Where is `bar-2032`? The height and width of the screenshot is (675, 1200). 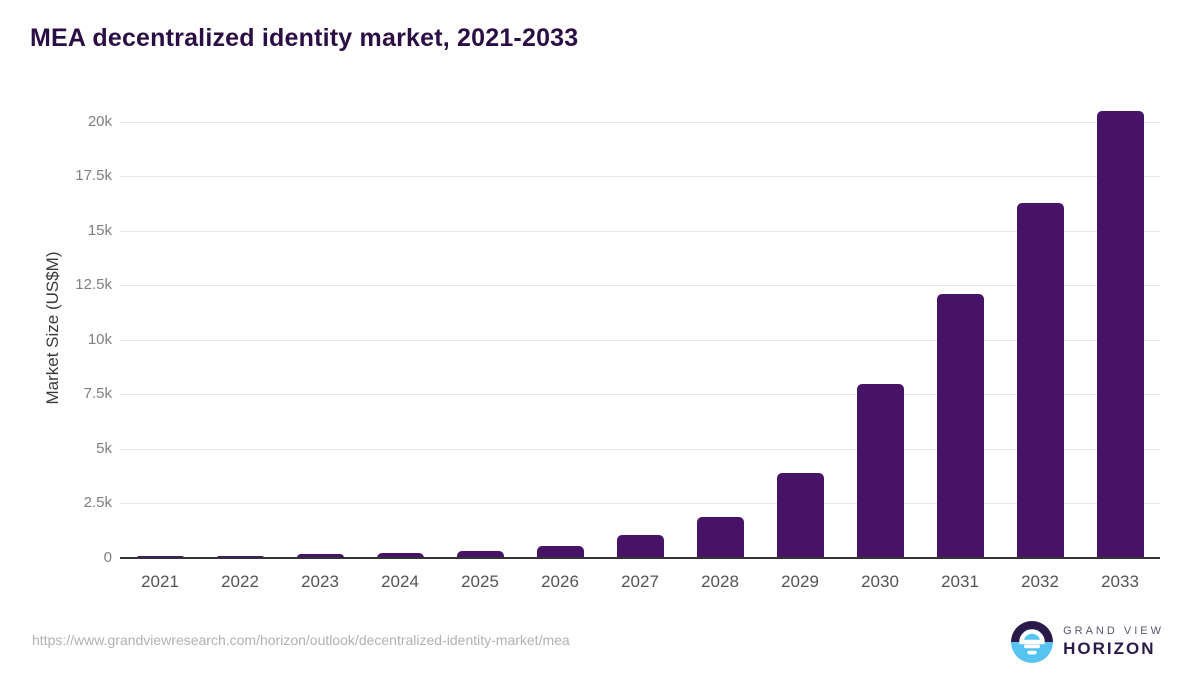
bar-2032 is located at coordinates (1040, 380).